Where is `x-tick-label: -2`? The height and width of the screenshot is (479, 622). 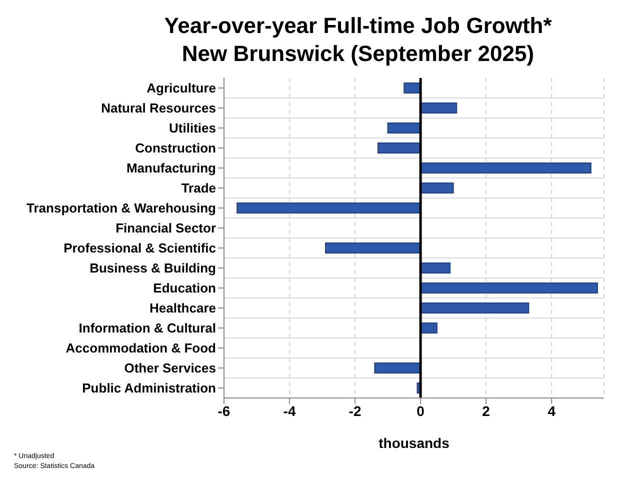 x-tick-label: -2 is located at coordinates (355, 410).